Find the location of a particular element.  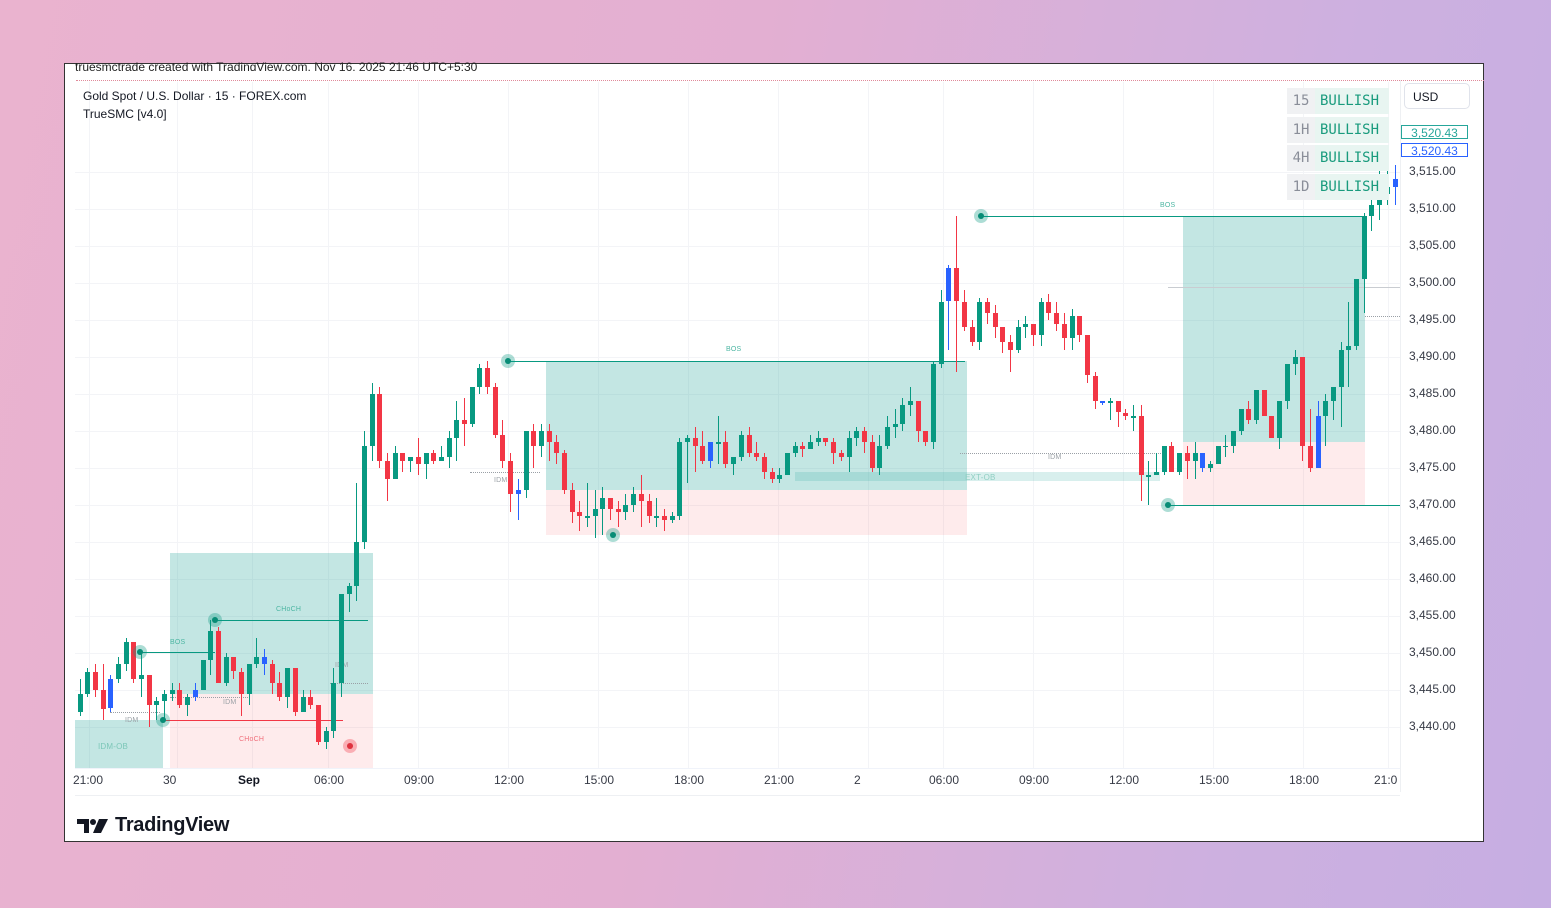

swing-low-pivot is located at coordinates (163, 719).